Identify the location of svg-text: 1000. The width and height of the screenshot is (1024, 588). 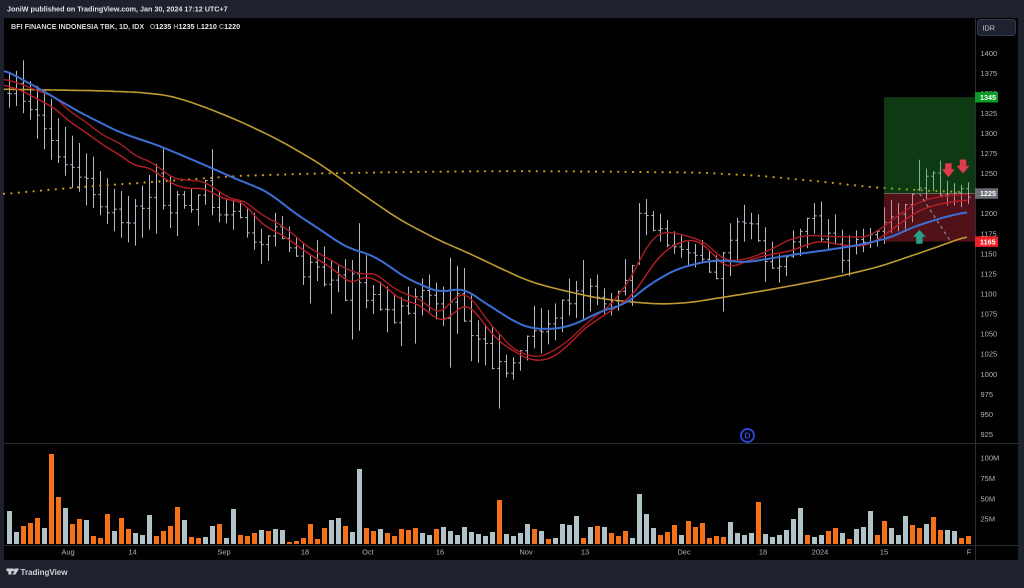
(989, 374).